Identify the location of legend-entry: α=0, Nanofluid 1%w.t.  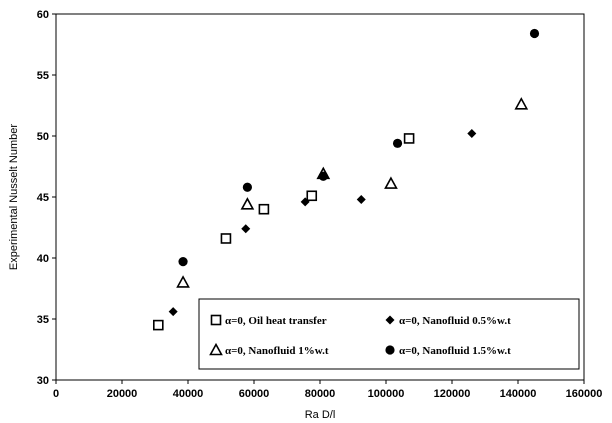
(269, 349).